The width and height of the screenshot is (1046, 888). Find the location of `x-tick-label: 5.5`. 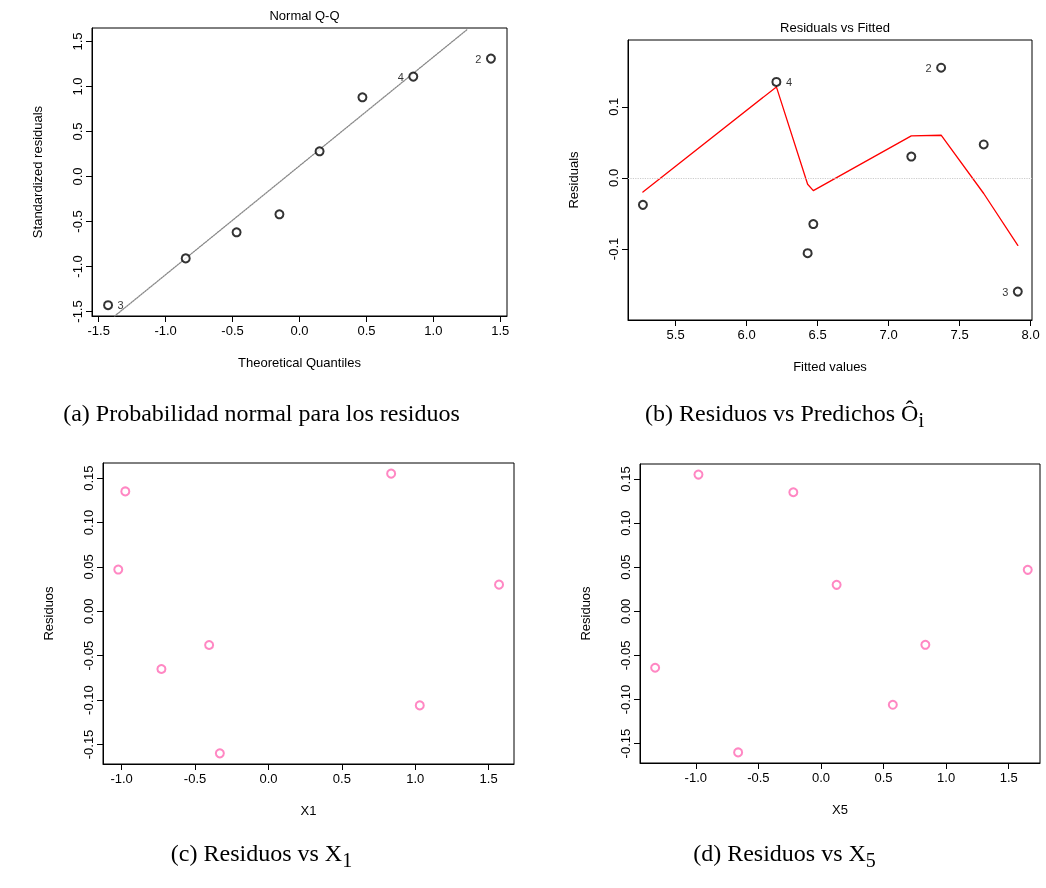

x-tick-label: 5.5 is located at coordinates (675, 334).